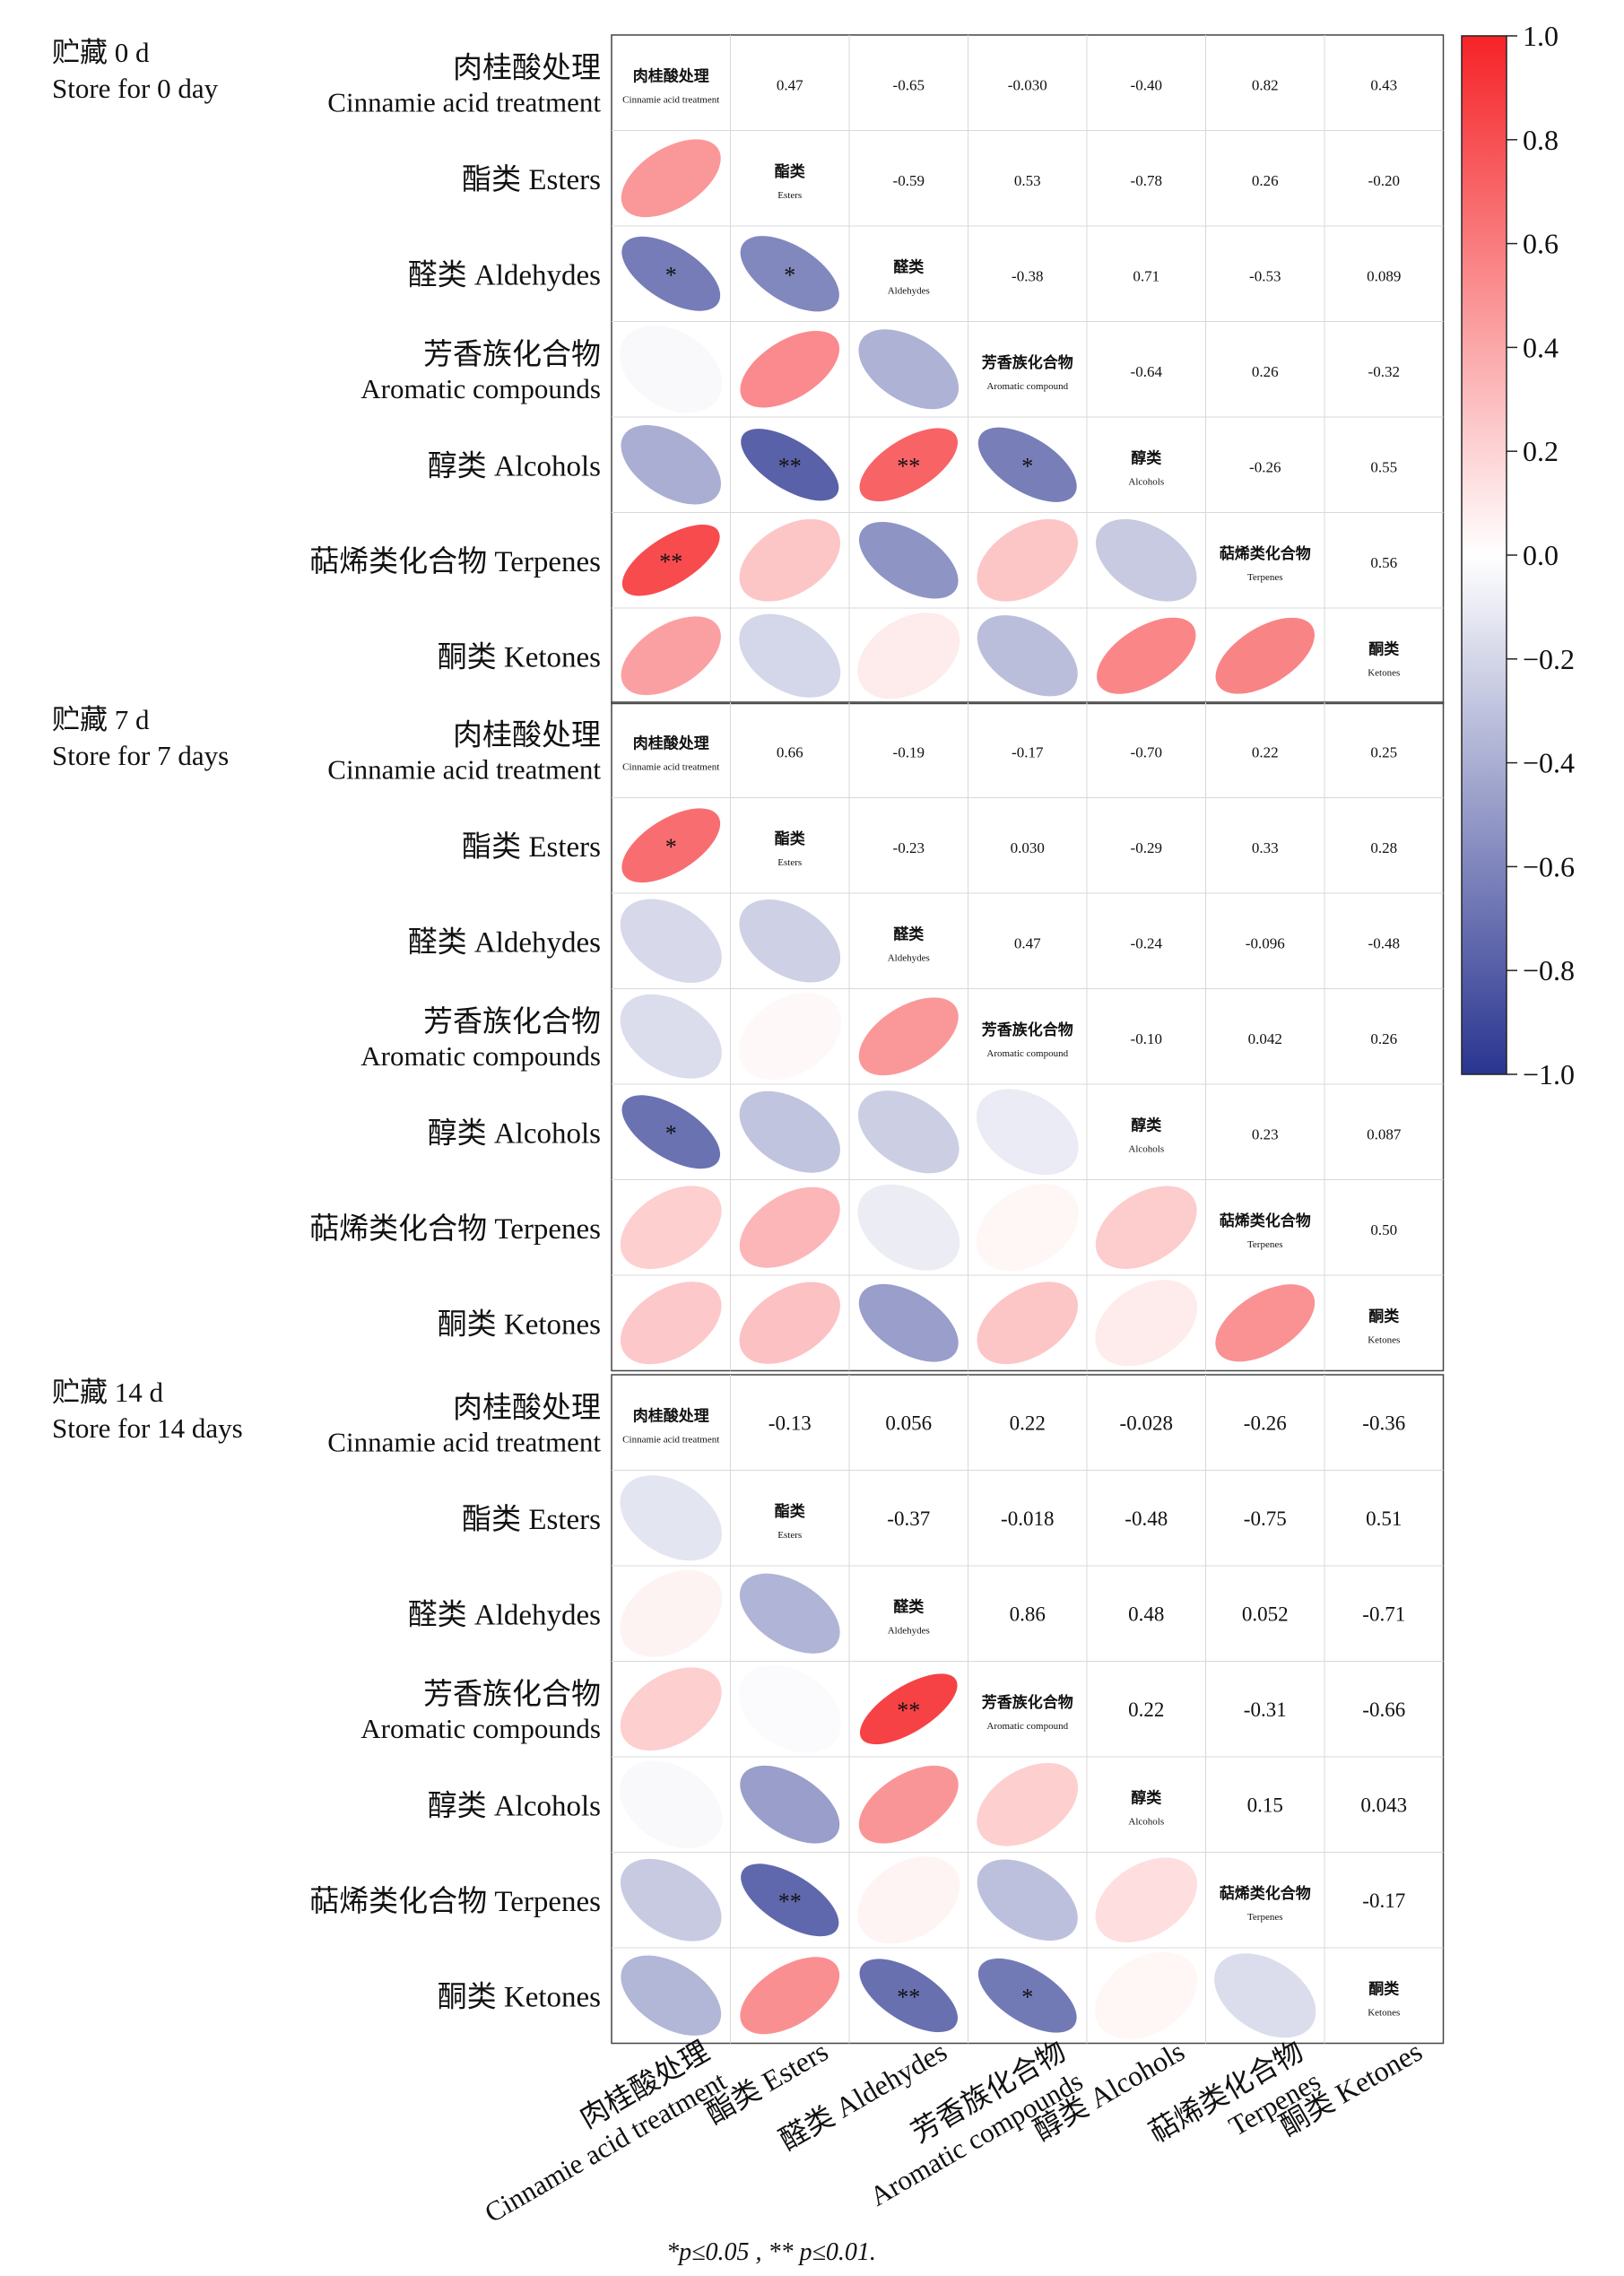 This screenshot has width=1624, height=2276. What do you see at coordinates (1147, 371) in the screenshot?
I see `correlation-value: -0.64` at bounding box center [1147, 371].